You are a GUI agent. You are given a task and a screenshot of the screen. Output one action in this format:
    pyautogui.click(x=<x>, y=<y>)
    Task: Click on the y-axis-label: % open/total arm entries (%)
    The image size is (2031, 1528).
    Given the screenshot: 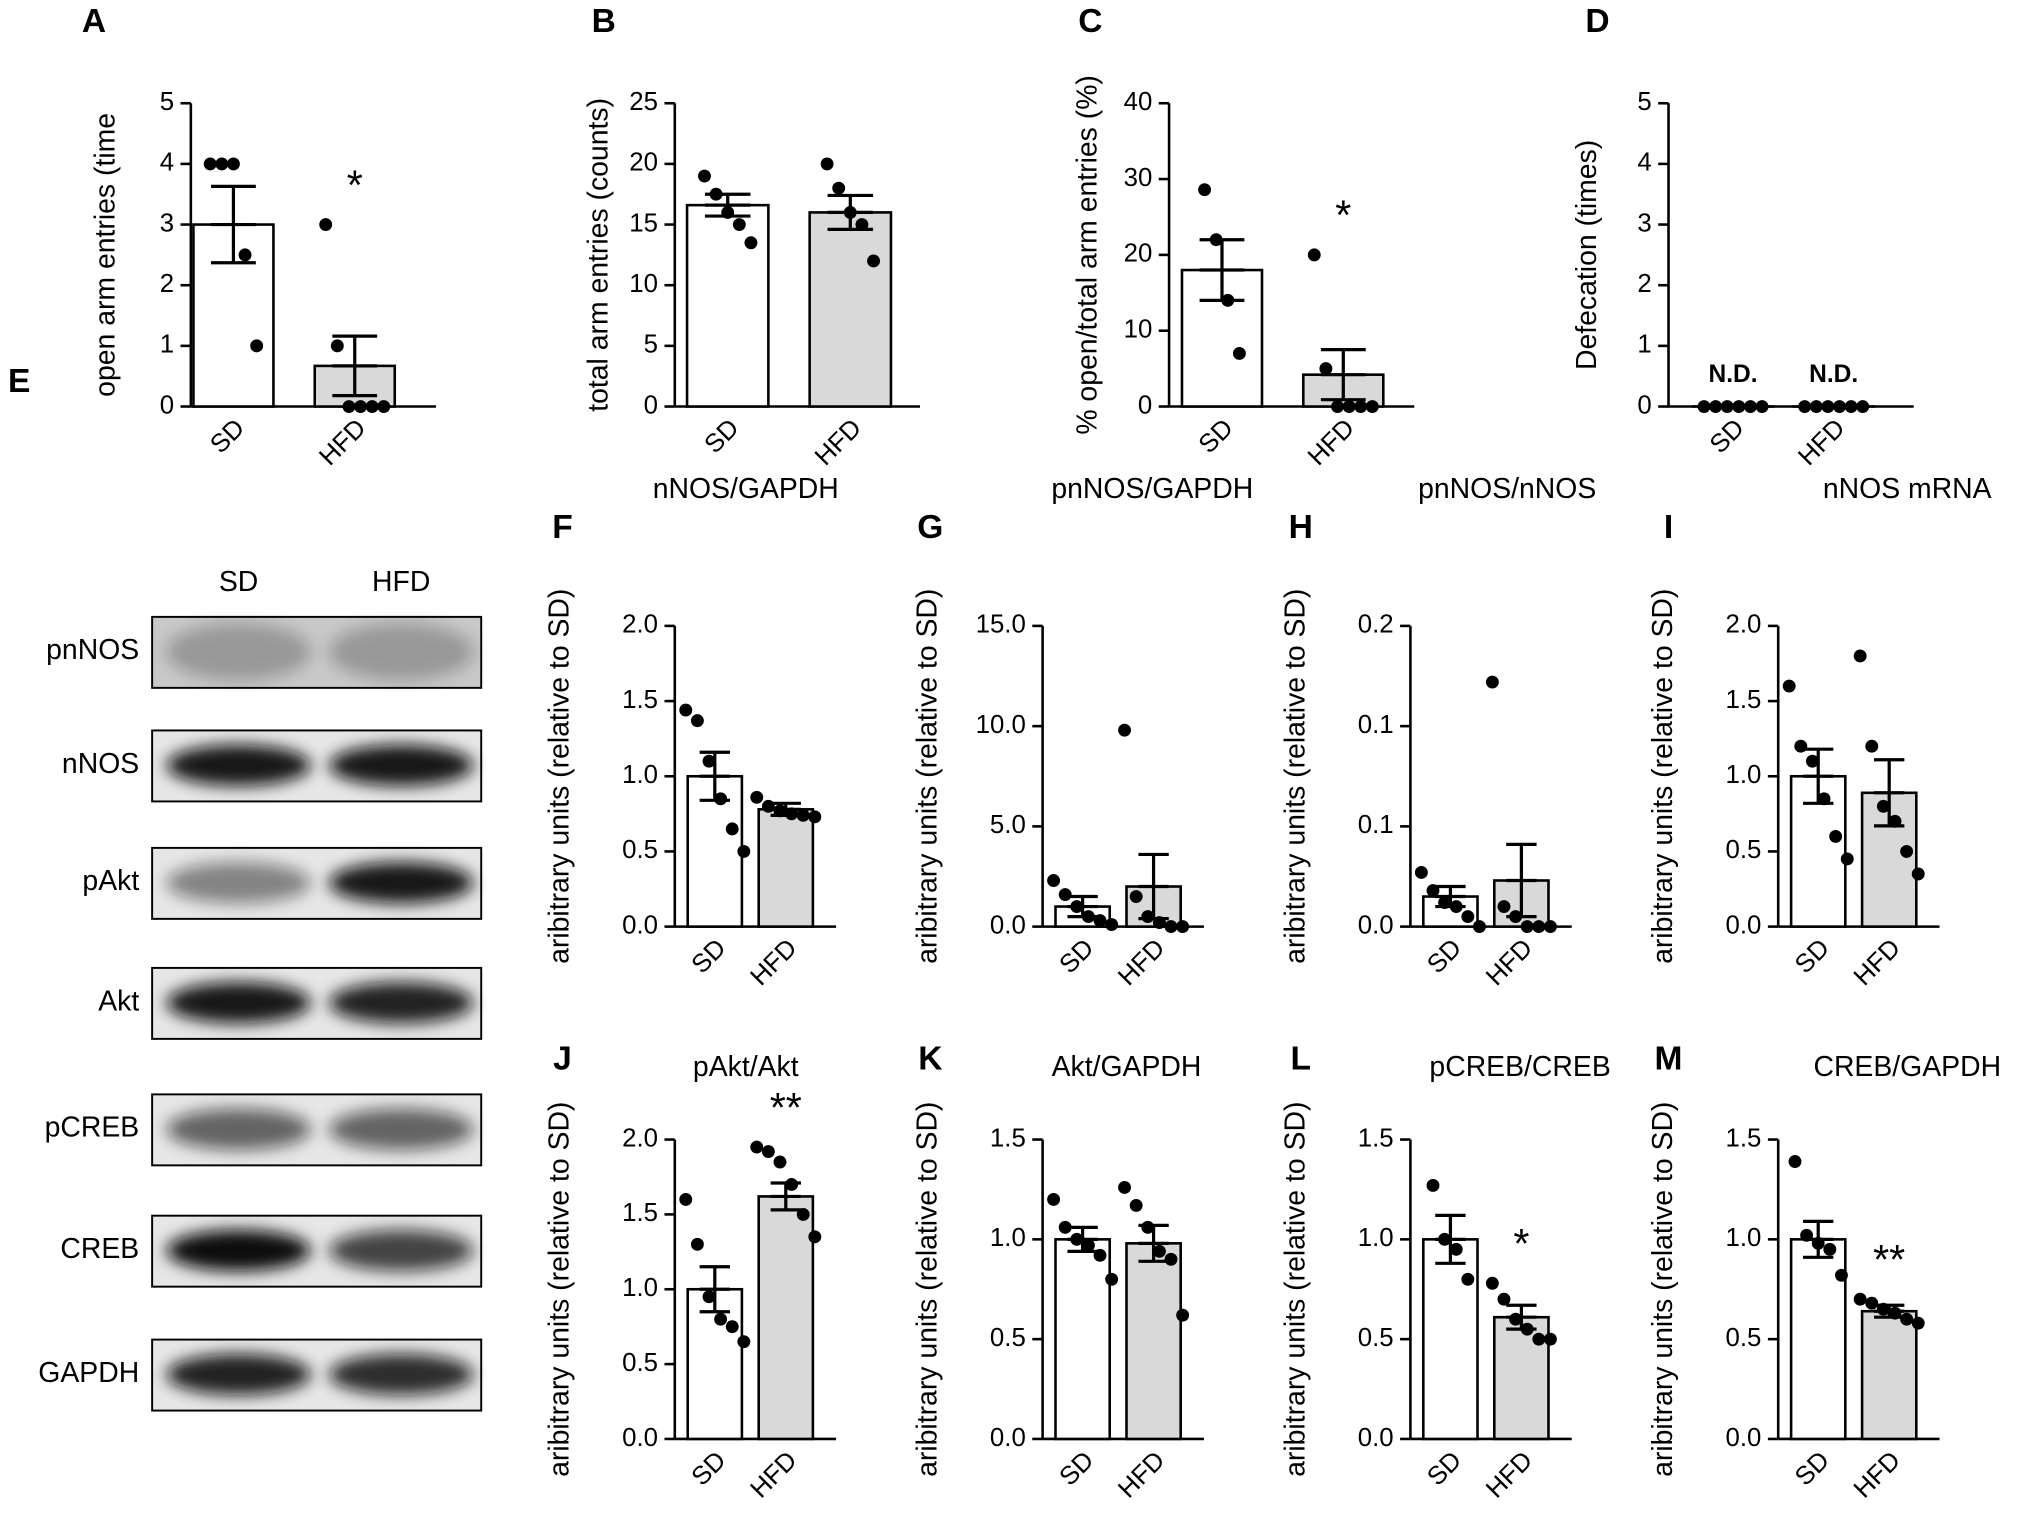 What is the action you would take?
    pyautogui.click(x=1088, y=255)
    